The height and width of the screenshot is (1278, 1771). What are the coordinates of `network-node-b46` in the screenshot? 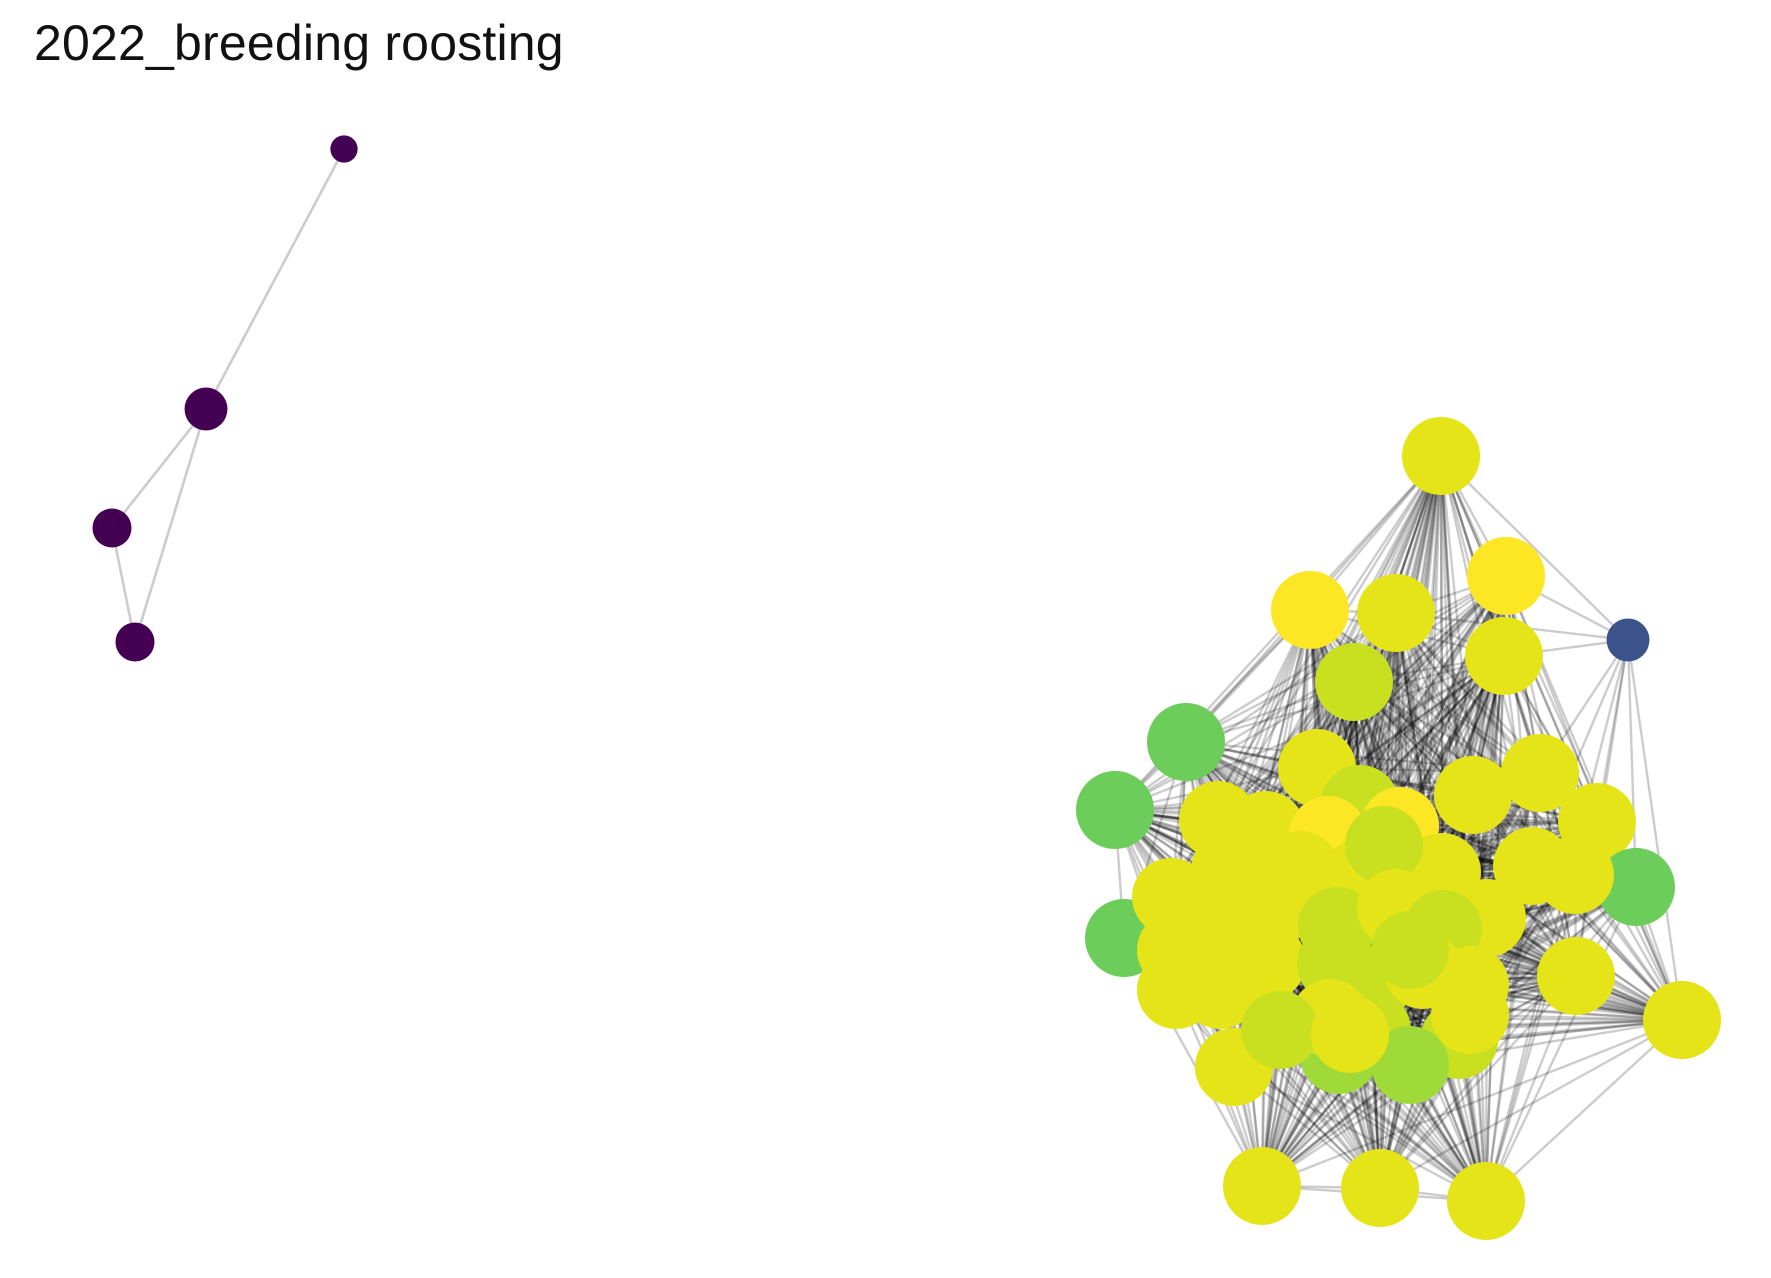 It's located at (1410, 1065).